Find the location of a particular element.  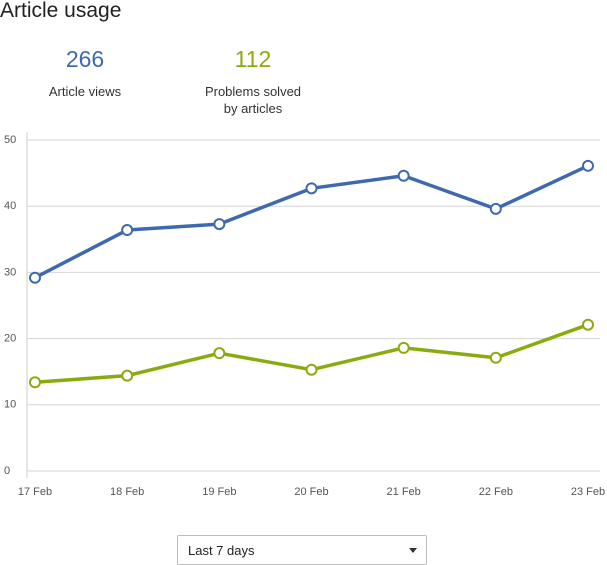

y-tick-label: 40 is located at coordinates (10, 206).